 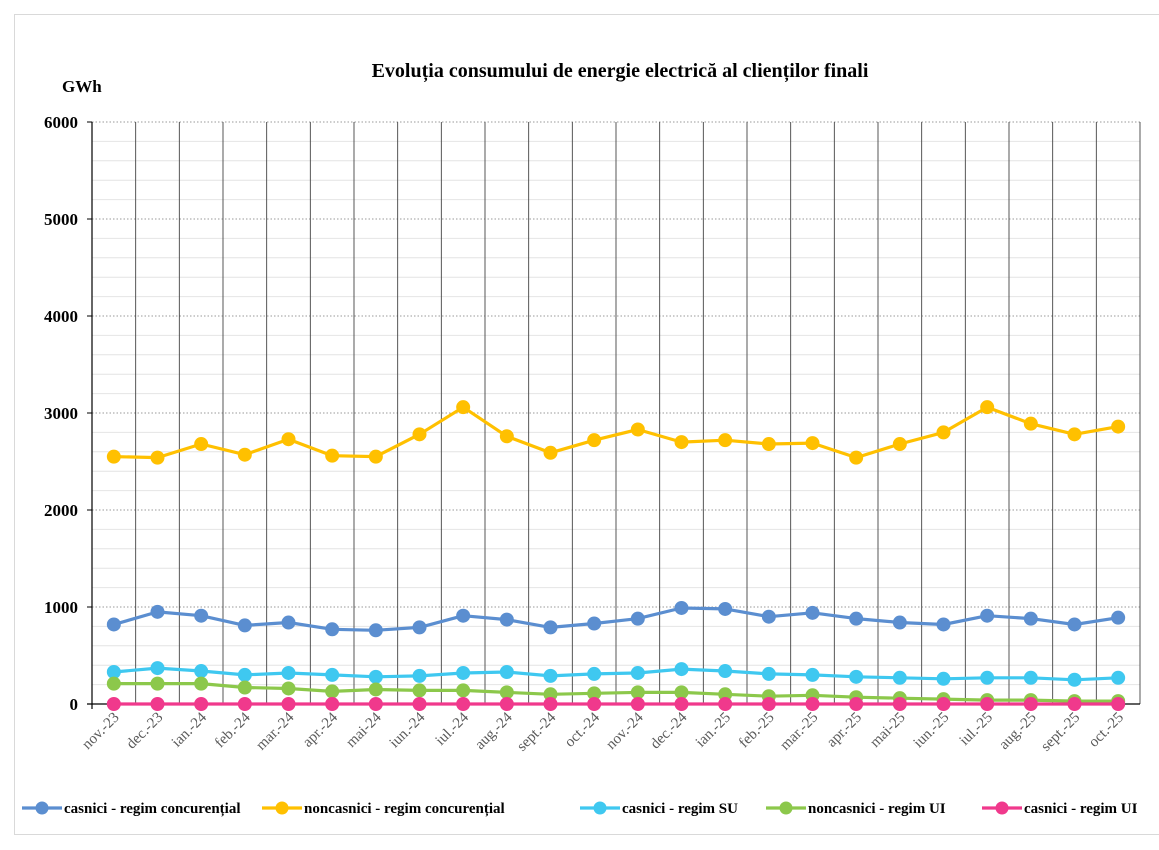 What do you see at coordinates (404, 809) in the screenshot?
I see `legend-label: noncasnici - regim concurențial` at bounding box center [404, 809].